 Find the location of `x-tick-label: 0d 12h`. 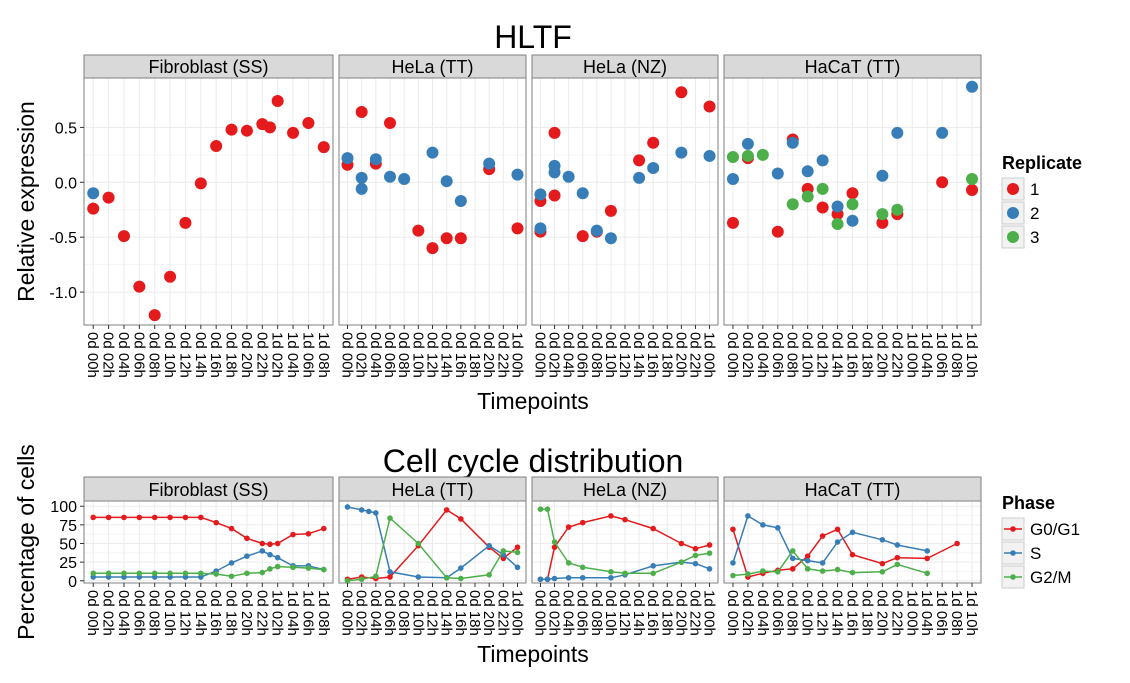

x-tick-label: 0d 12h is located at coordinates (624, 355).